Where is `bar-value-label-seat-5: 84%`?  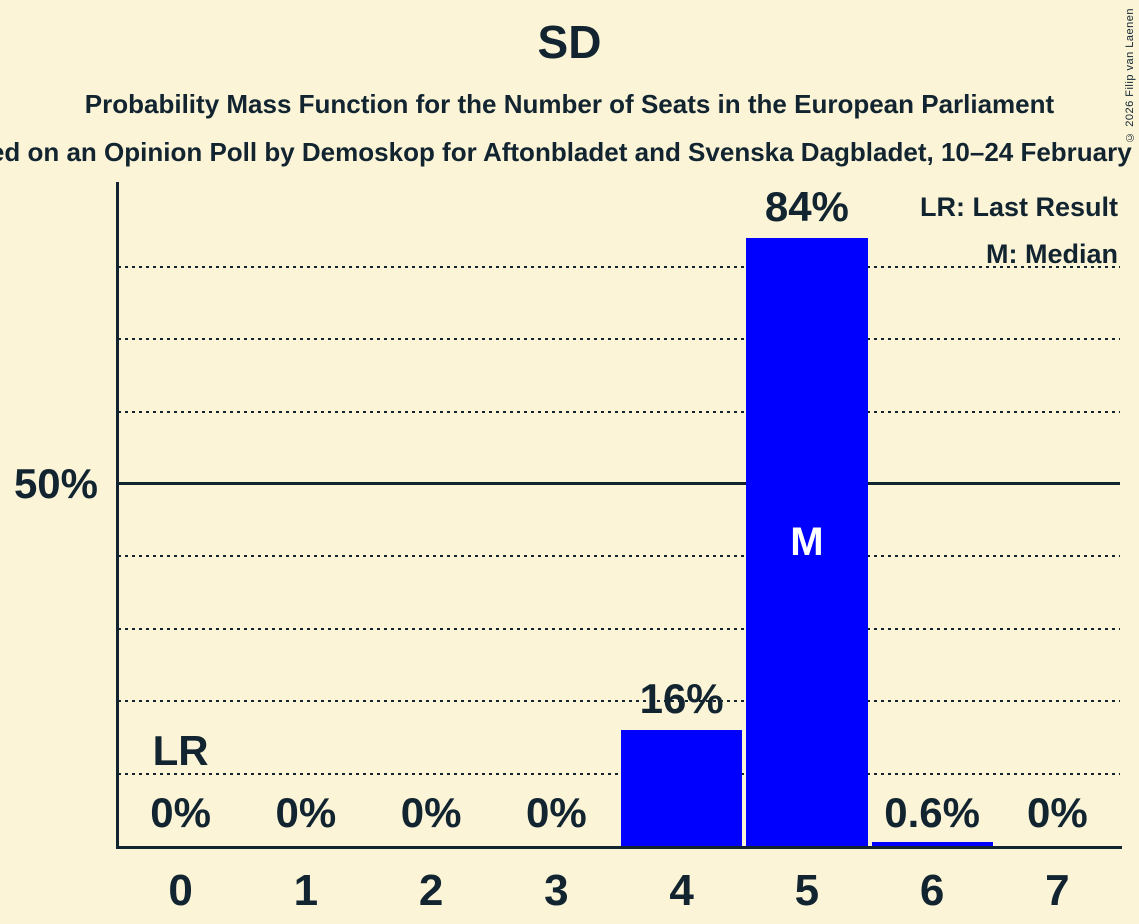 bar-value-label-seat-5: 84% is located at coordinates (806, 206).